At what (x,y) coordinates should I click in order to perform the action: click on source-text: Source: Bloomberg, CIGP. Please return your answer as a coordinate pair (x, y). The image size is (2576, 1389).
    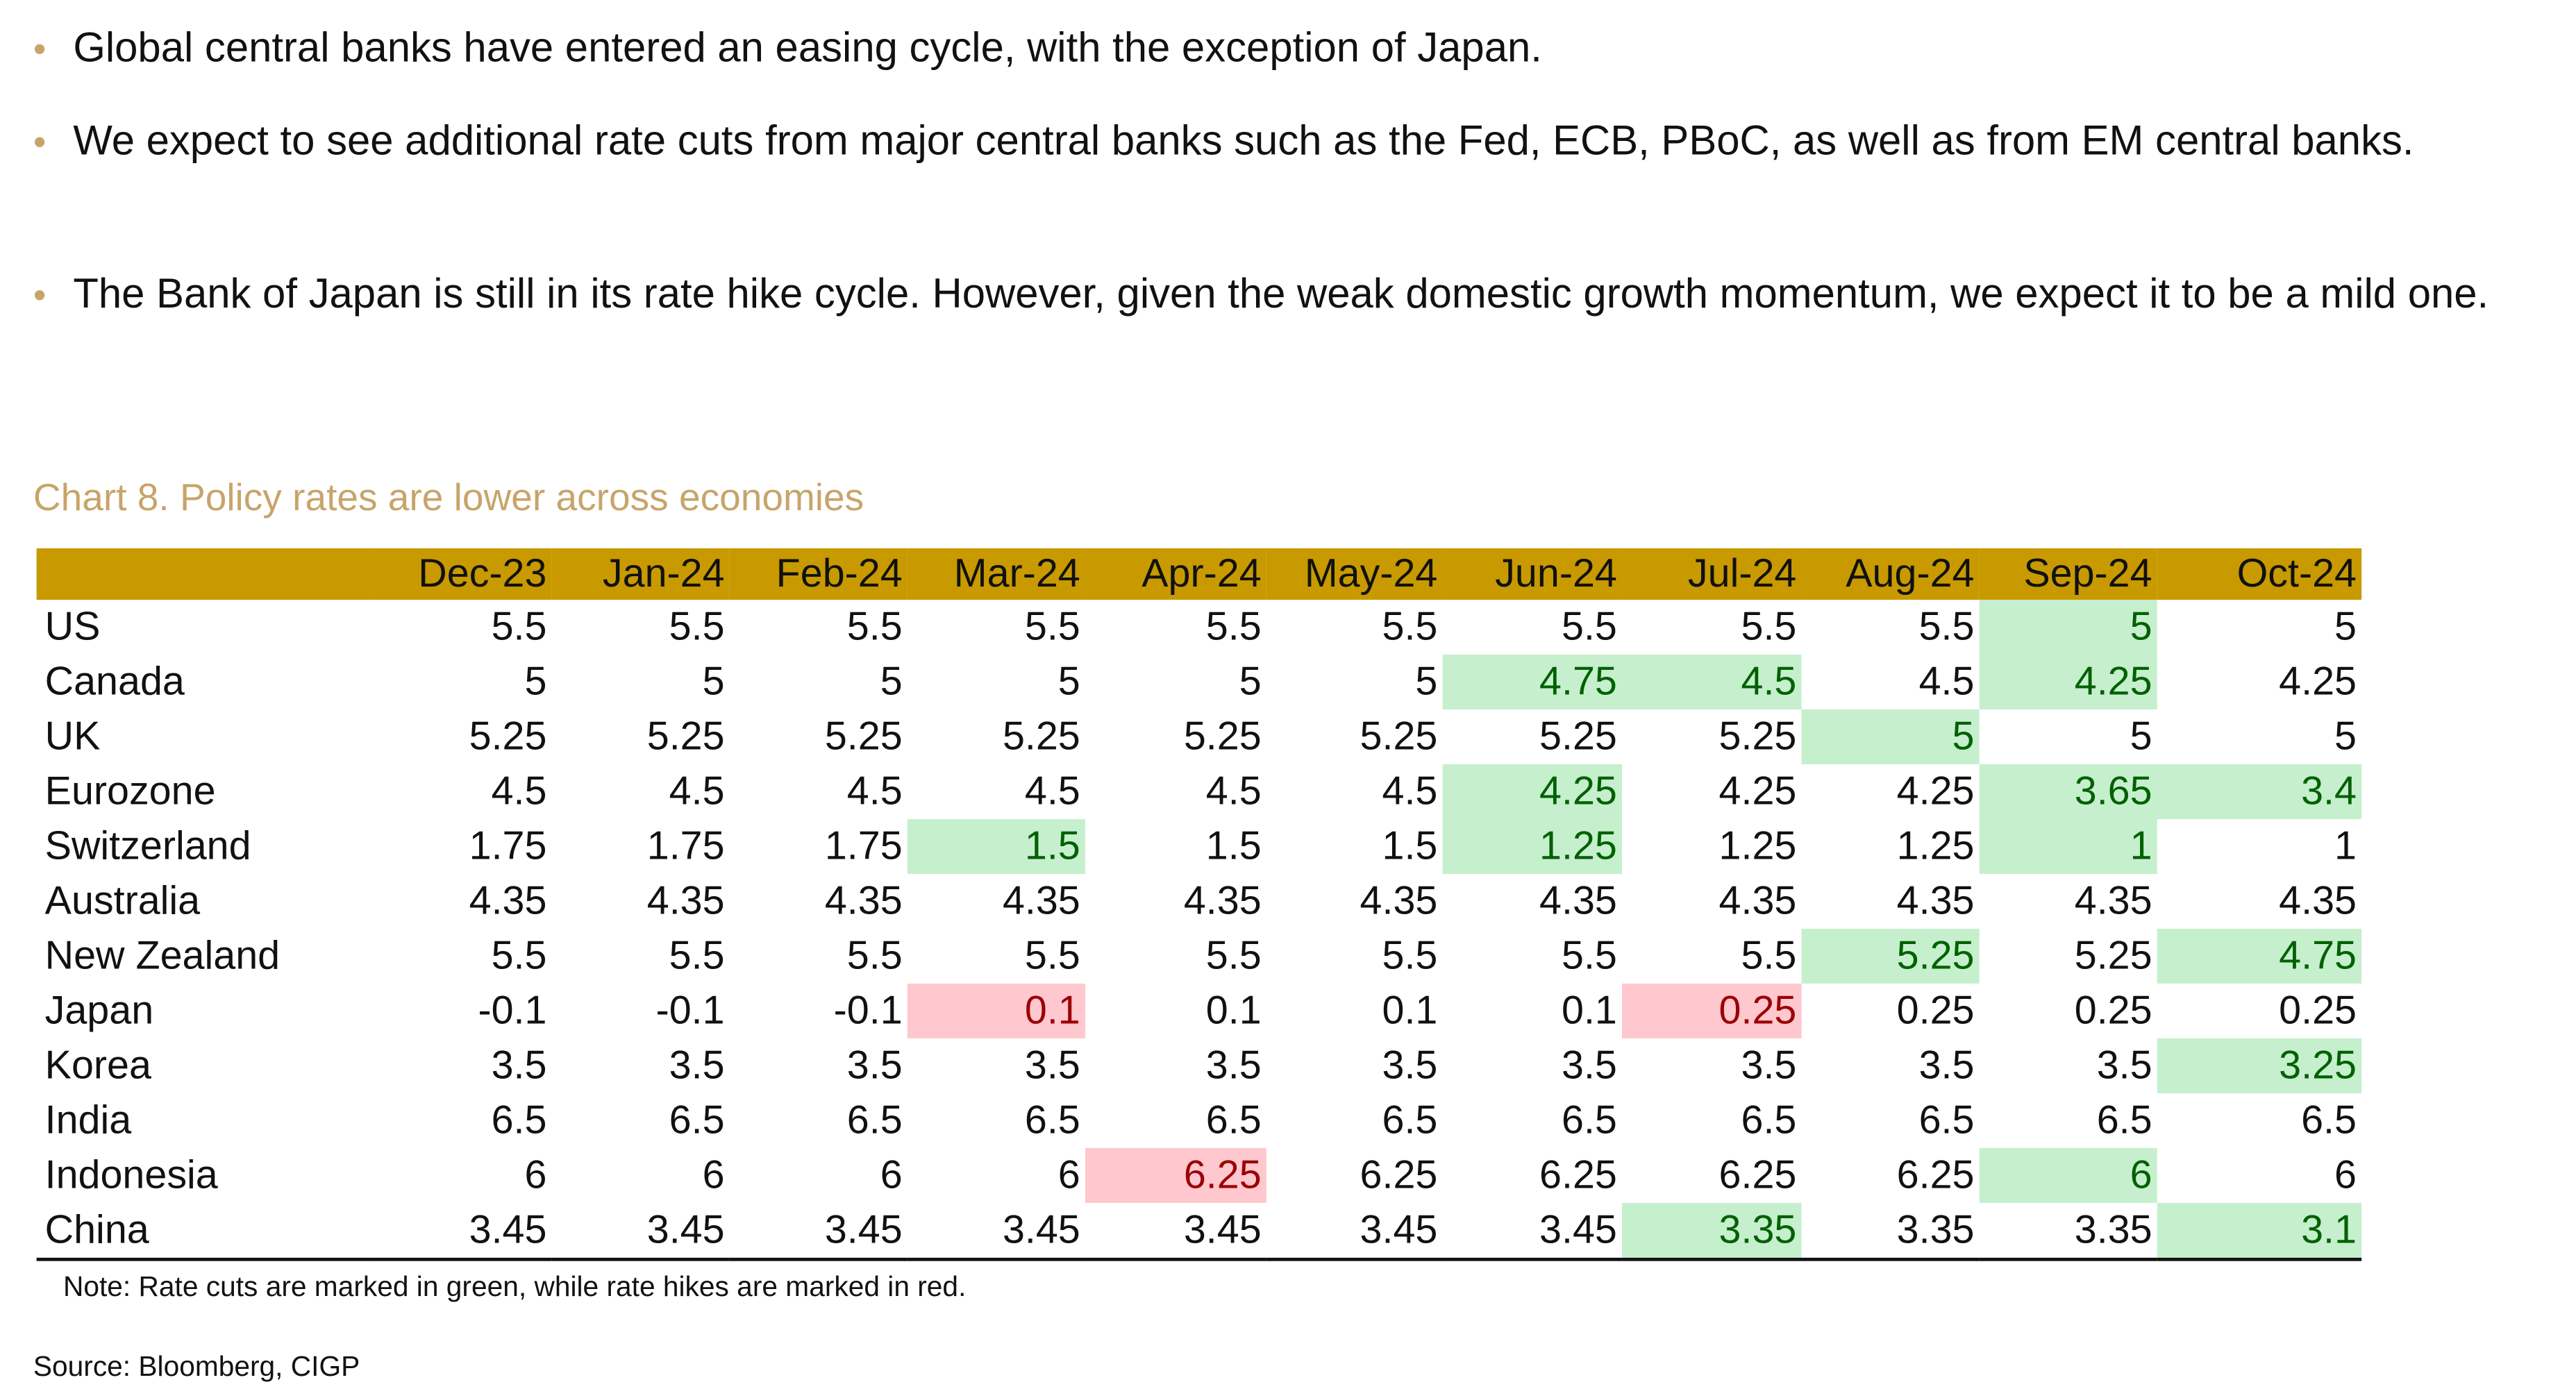
    Looking at the image, I should click on (196, 1366).